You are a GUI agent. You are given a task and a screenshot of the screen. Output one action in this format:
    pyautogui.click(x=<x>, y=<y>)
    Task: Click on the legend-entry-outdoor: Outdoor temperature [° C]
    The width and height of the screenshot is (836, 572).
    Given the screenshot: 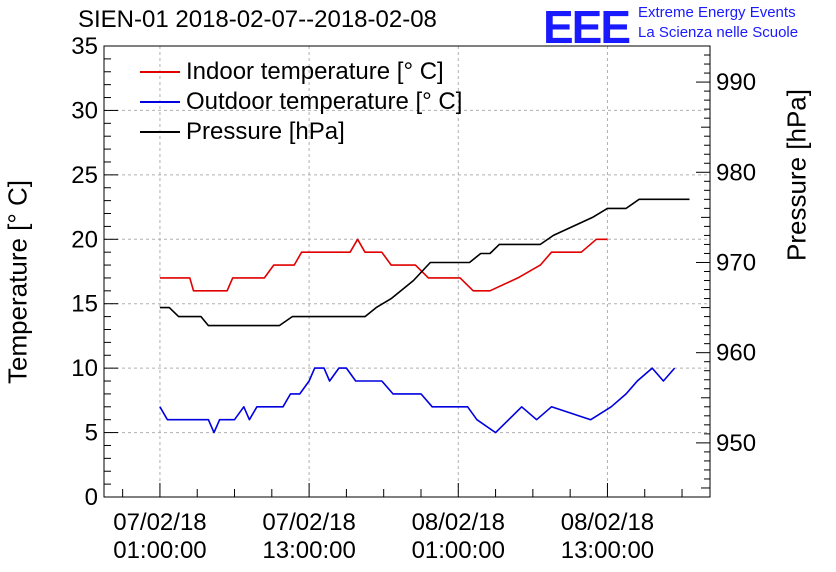 What is the action you would take?
    pyautogui.click(x=301, y=102)
    